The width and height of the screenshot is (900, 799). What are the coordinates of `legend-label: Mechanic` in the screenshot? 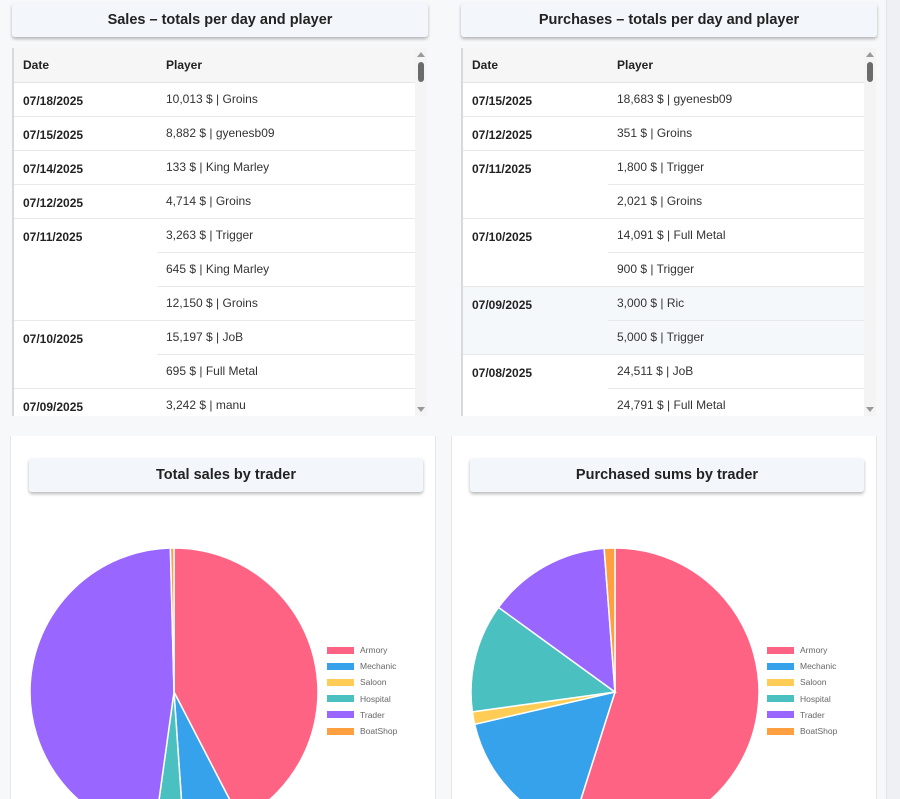 It's located at (378, 666).